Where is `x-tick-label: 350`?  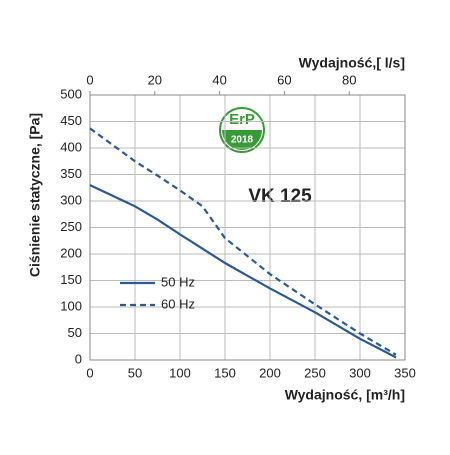
x-tick-label: 350 is located at coordinates (405, 372).